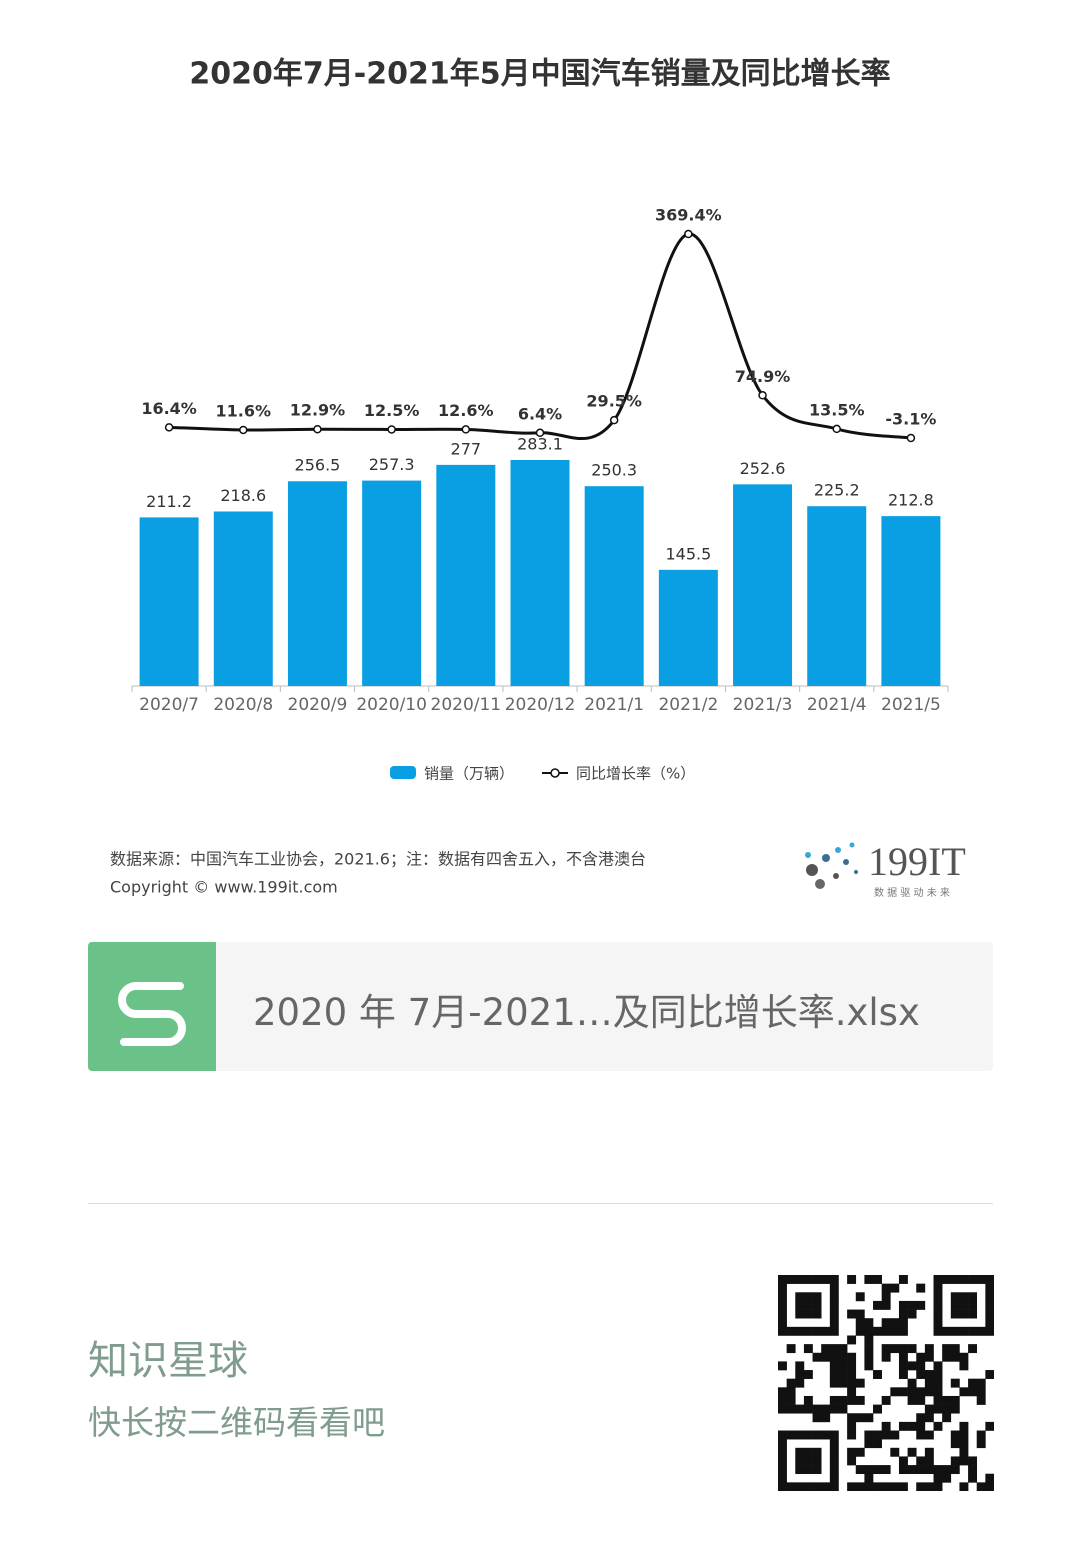 This screenshot has height=1563, width=1080. I want to click on chart-title: 2020年7月-2021年5月中国汽车销量及同比增长率, so click(539, 74).